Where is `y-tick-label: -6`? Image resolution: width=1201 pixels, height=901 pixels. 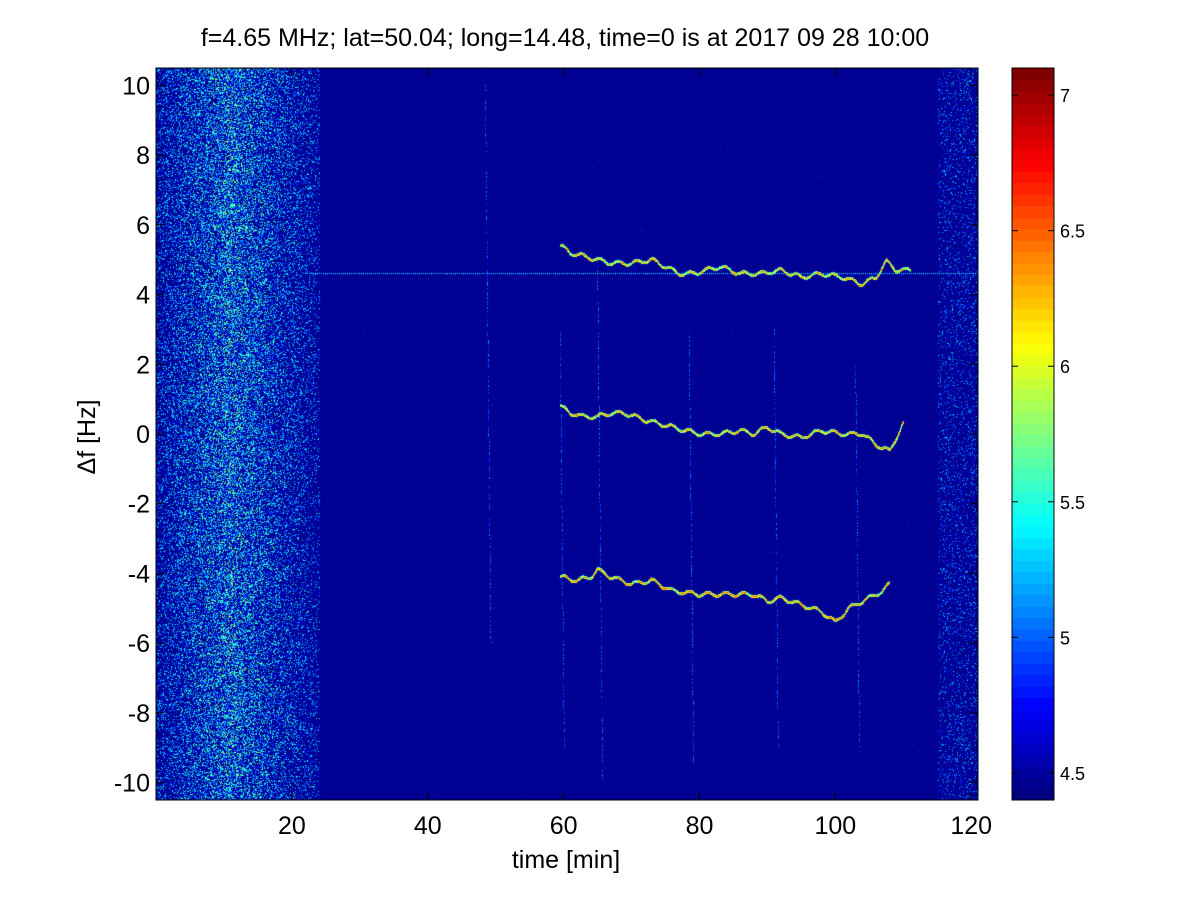
y-tick-label: -6 is located at coordinates (139, 644).